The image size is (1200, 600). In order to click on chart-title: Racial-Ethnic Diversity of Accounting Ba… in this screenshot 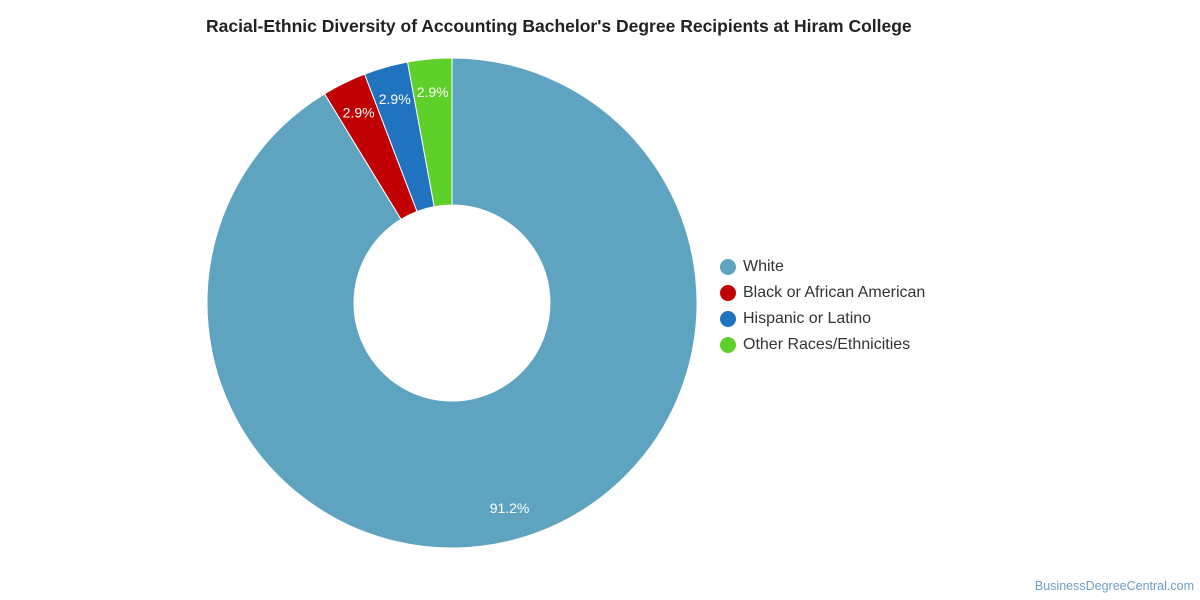, I will do `click(559, 26)`.